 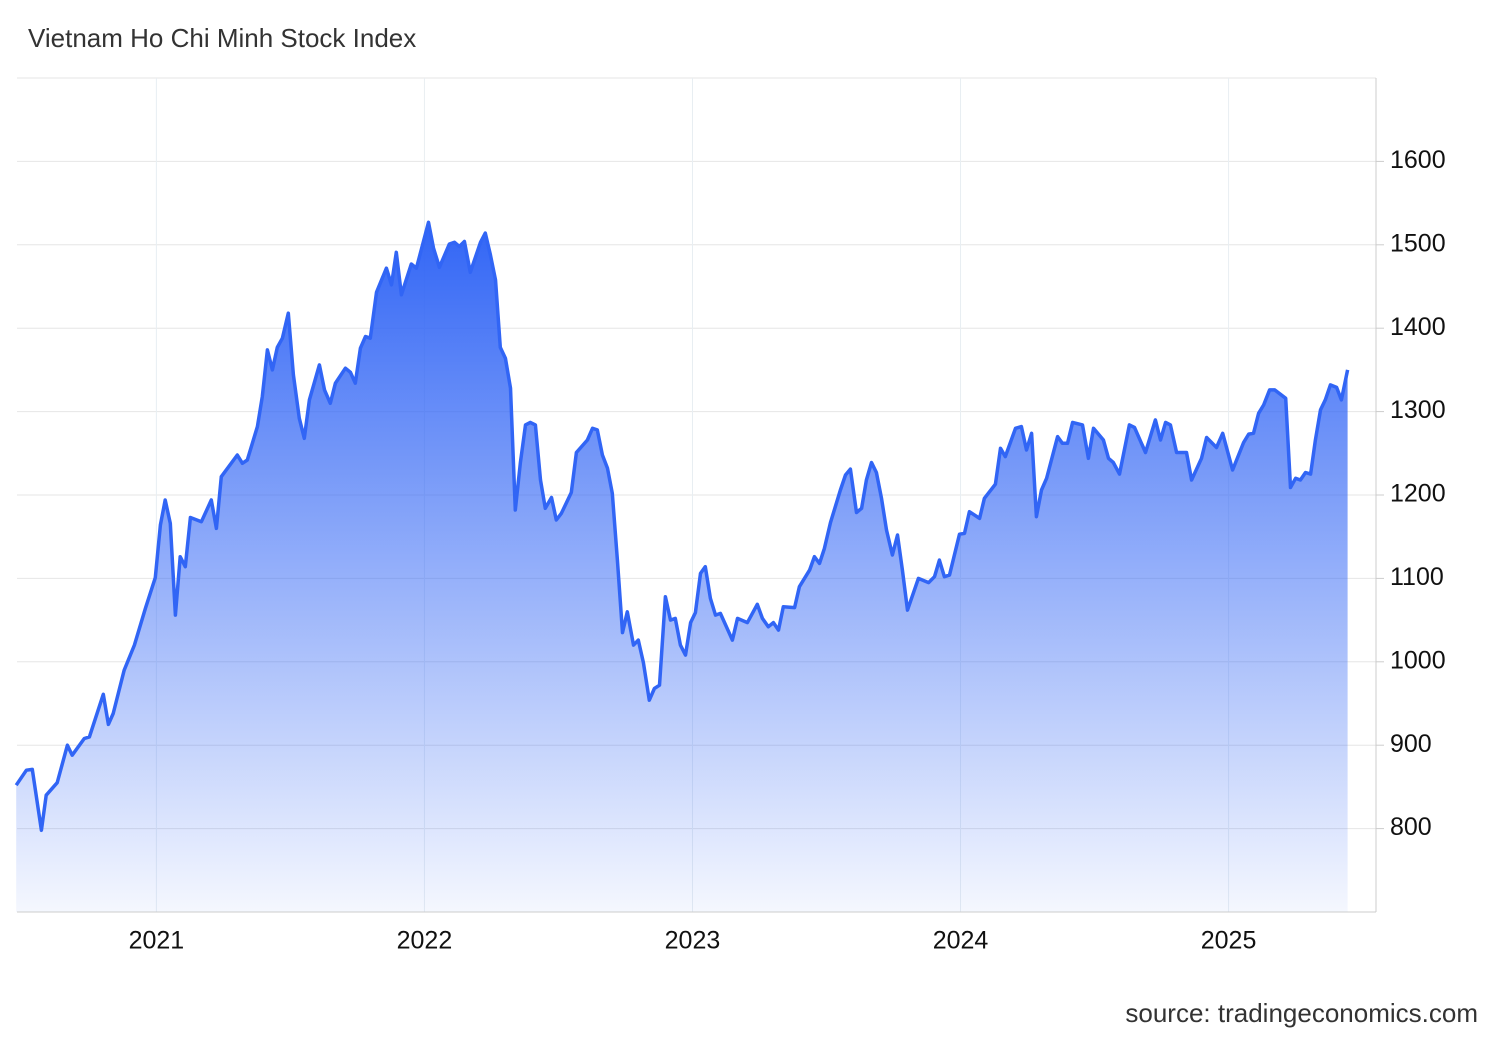 I want to click on x-tick-label: 2023, so click(x=693, y=941).